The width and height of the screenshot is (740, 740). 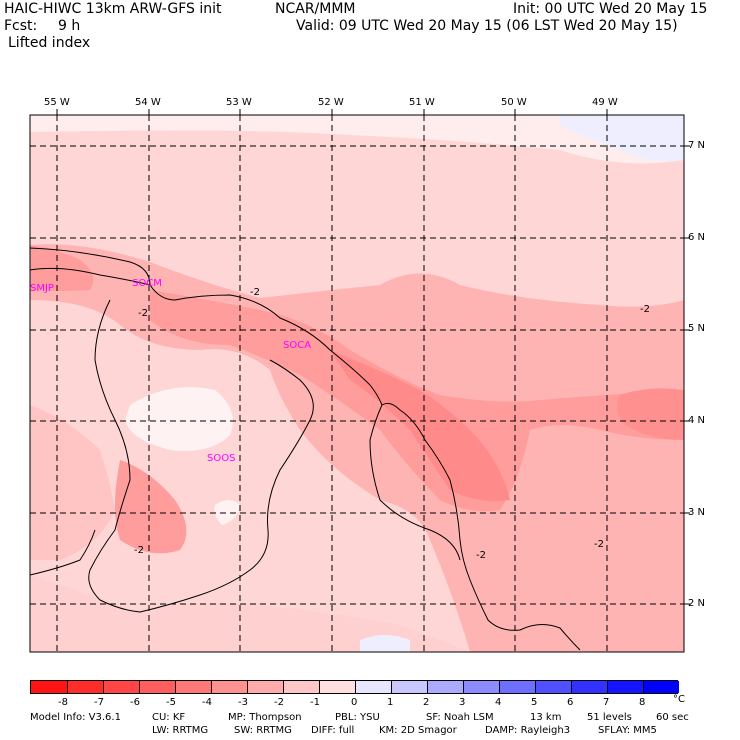 I want to click on forecast-label: Fcst:, so click(x=21, y=26).